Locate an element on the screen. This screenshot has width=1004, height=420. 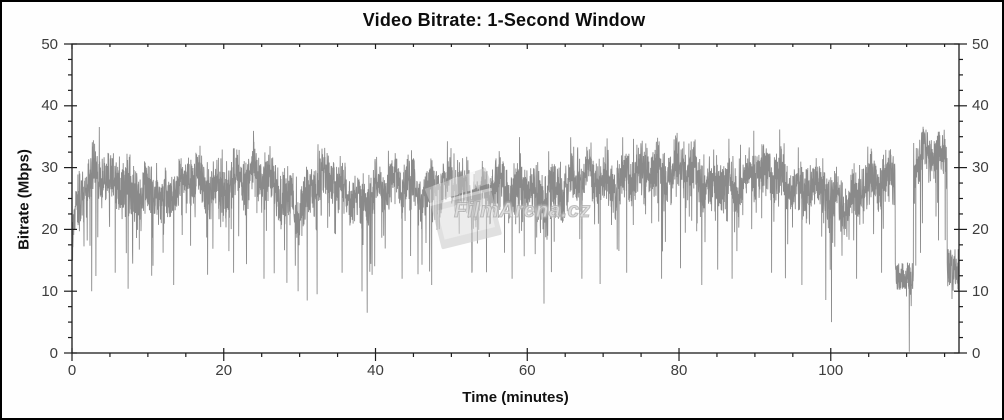
y-axis-right-tick-label: 0 is located at coordinates (976, 353).